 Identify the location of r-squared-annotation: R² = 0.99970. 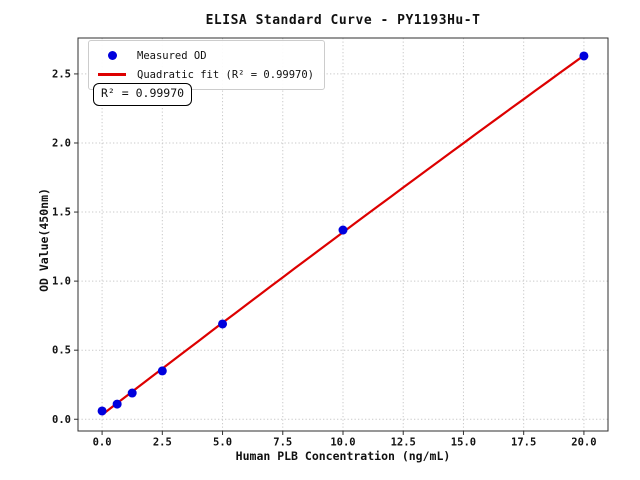
(143, 94).